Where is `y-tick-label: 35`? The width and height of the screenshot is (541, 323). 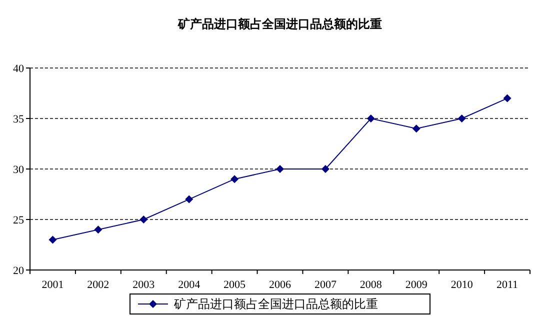 y-tick-label: 35 is located at coordinates (18, 120).